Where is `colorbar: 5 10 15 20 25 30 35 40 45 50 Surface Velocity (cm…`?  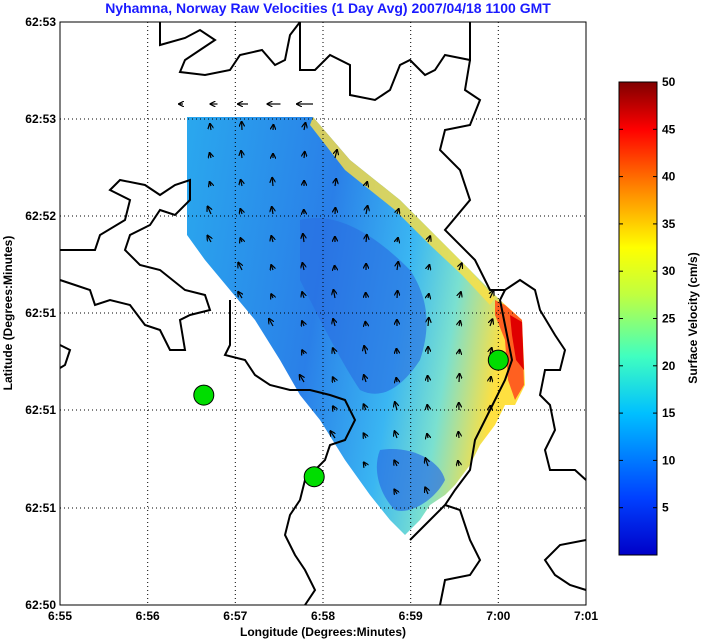 colorbar: 5 10 15 20 25 30 35 40 45 50 Surface Velocity (cm… is located at coordinates (659, 315).